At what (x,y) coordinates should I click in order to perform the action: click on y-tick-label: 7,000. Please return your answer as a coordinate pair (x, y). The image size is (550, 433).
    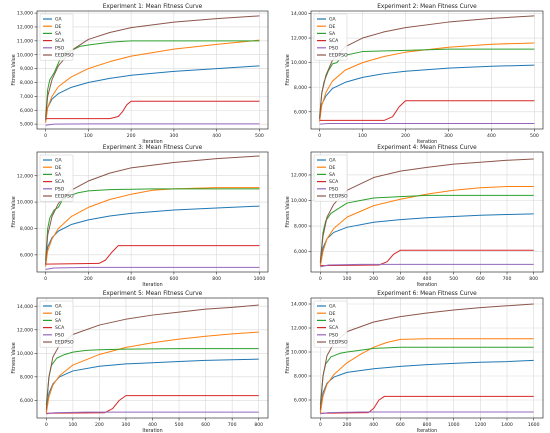
    Looking at the image, I should click on (26, 97).